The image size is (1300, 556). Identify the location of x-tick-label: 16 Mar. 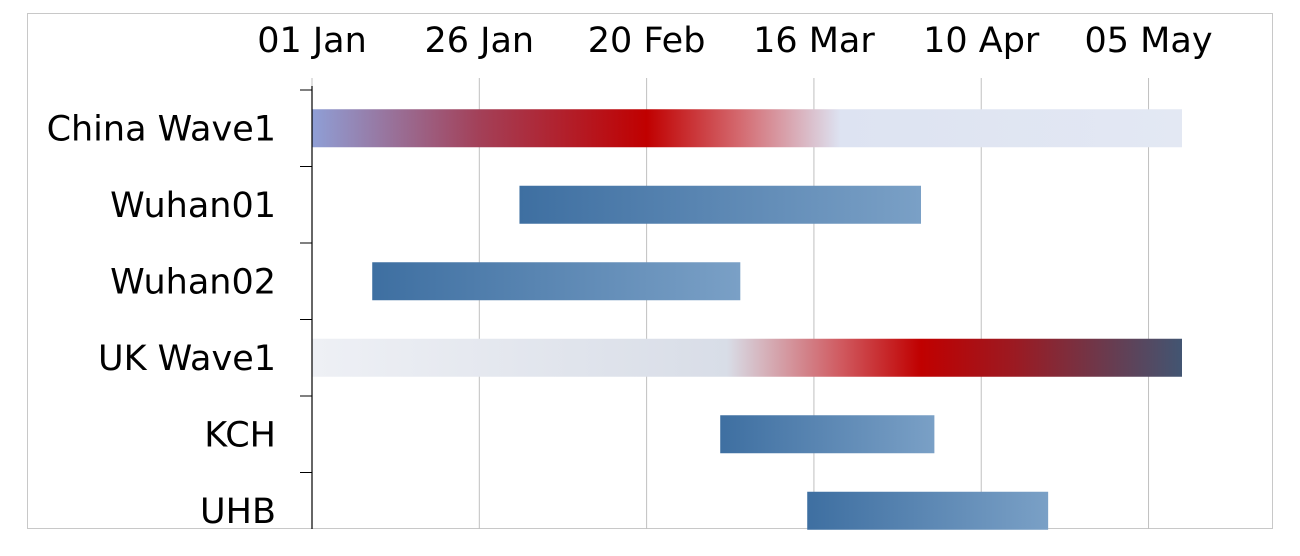
(814, 41).